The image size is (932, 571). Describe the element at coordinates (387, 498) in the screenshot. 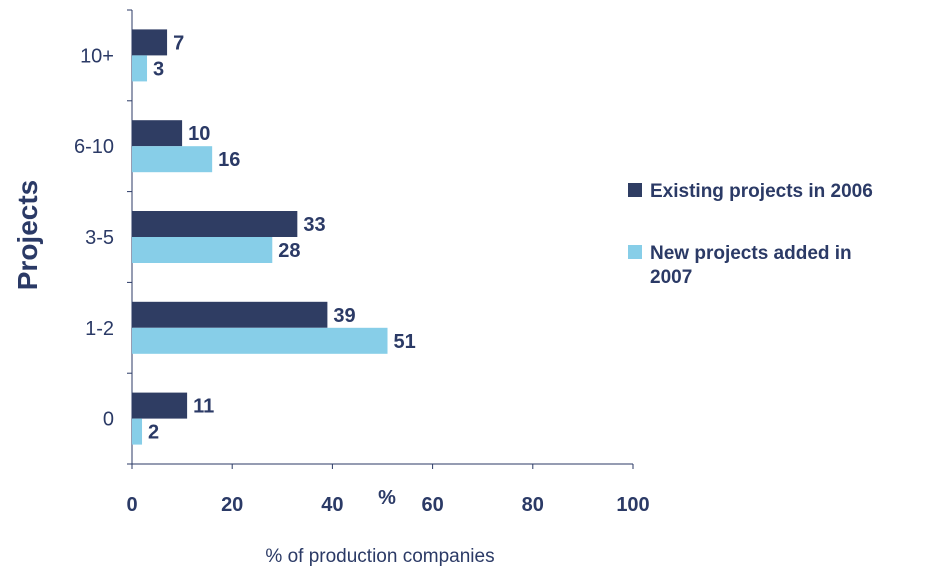

I see `x-axis-unit-label: %` at that location.